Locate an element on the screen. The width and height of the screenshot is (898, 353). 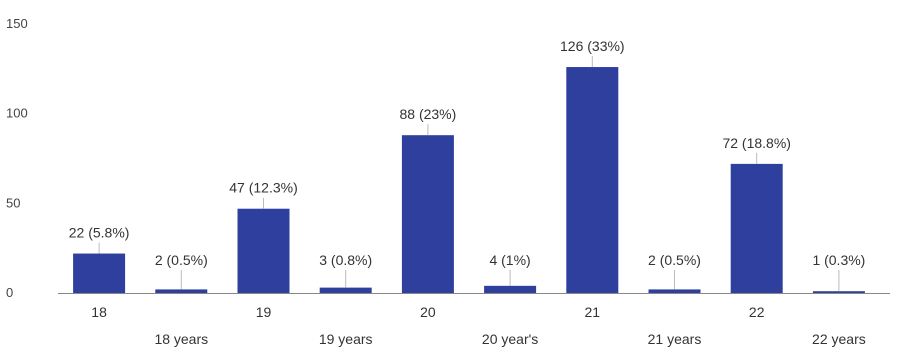
bar-value-label: 72 (18.8%) is located at coordinates (756, 143).